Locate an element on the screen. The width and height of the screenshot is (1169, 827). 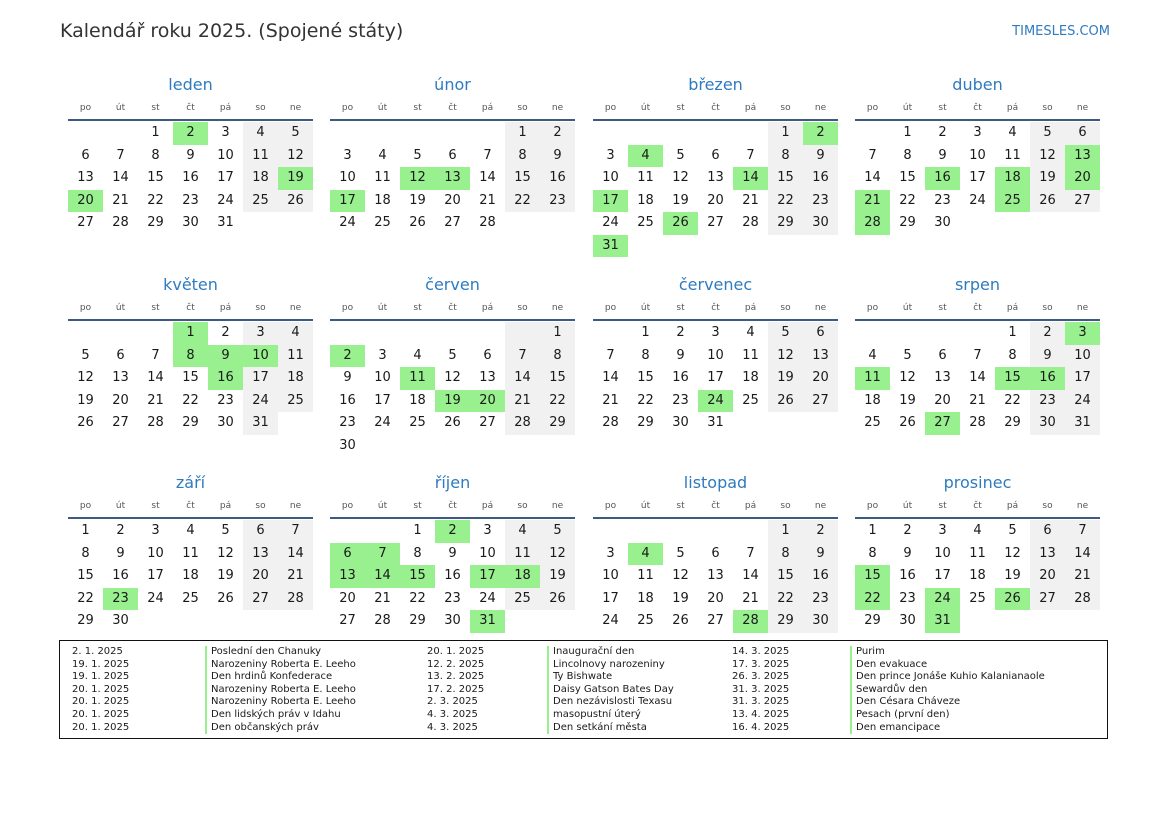
day-cell: 19 is located at coordinates (1012, 575).